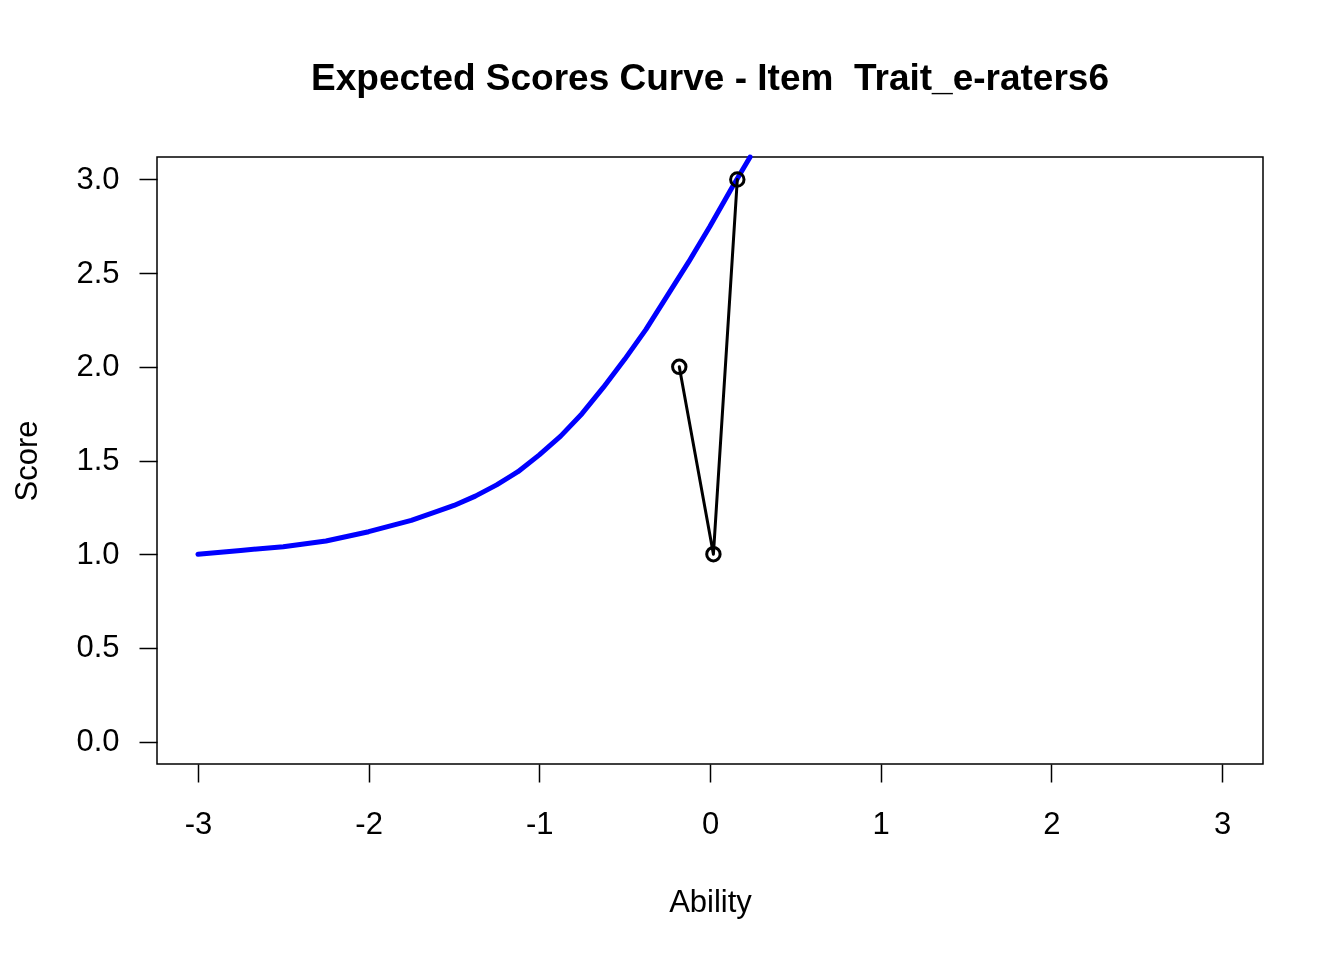  I want to click on x-tick-label: -2, so click(369, 823).